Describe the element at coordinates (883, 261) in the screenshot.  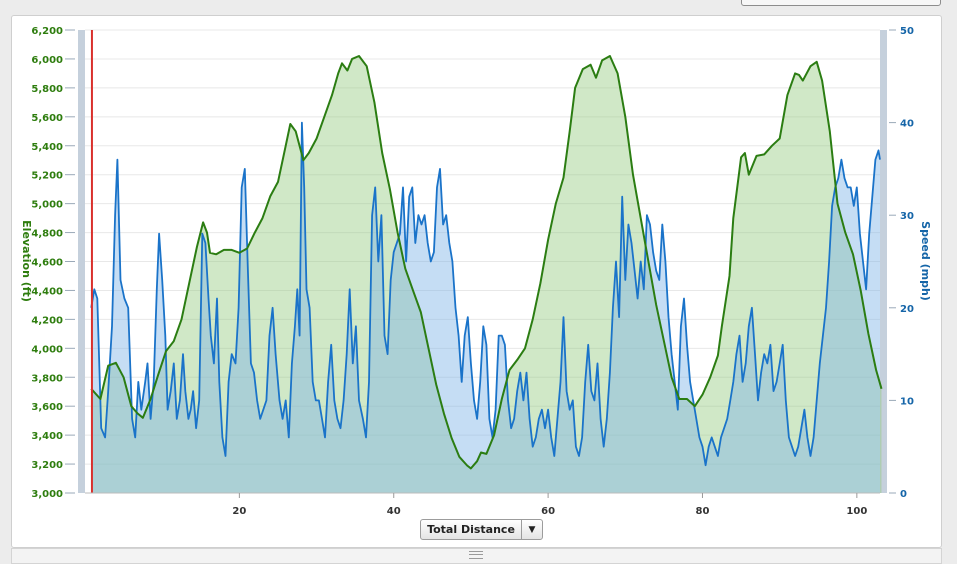
I see `right-axis-bar` at that location.